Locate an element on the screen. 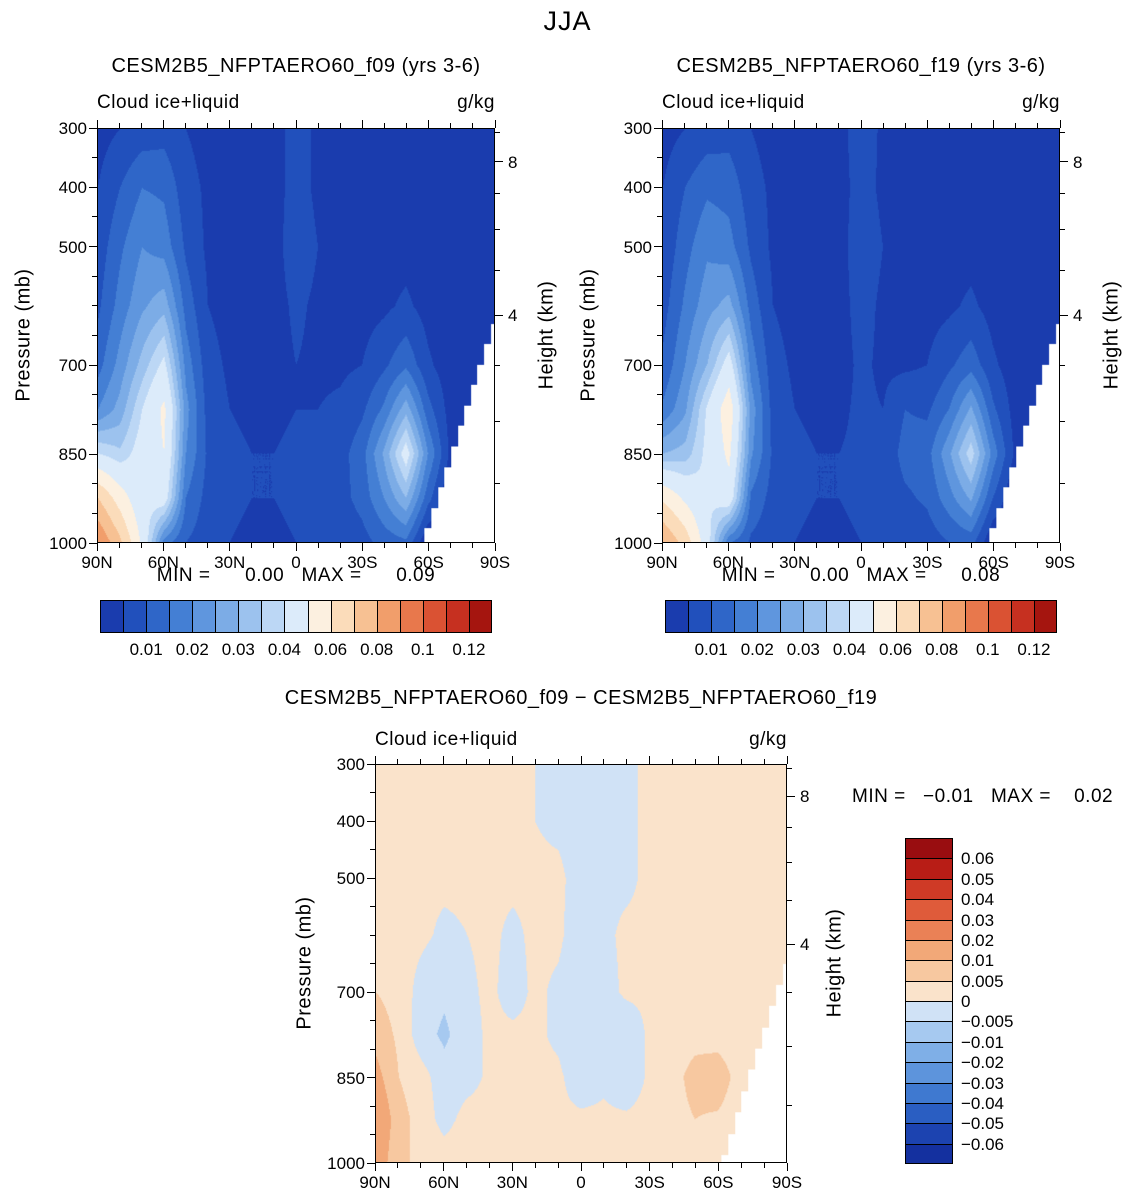 Image resolution: width=1135 pixels, height=1199 pixels. height-axis-label-f09: Height (km) is located at coordinates (546, 335).